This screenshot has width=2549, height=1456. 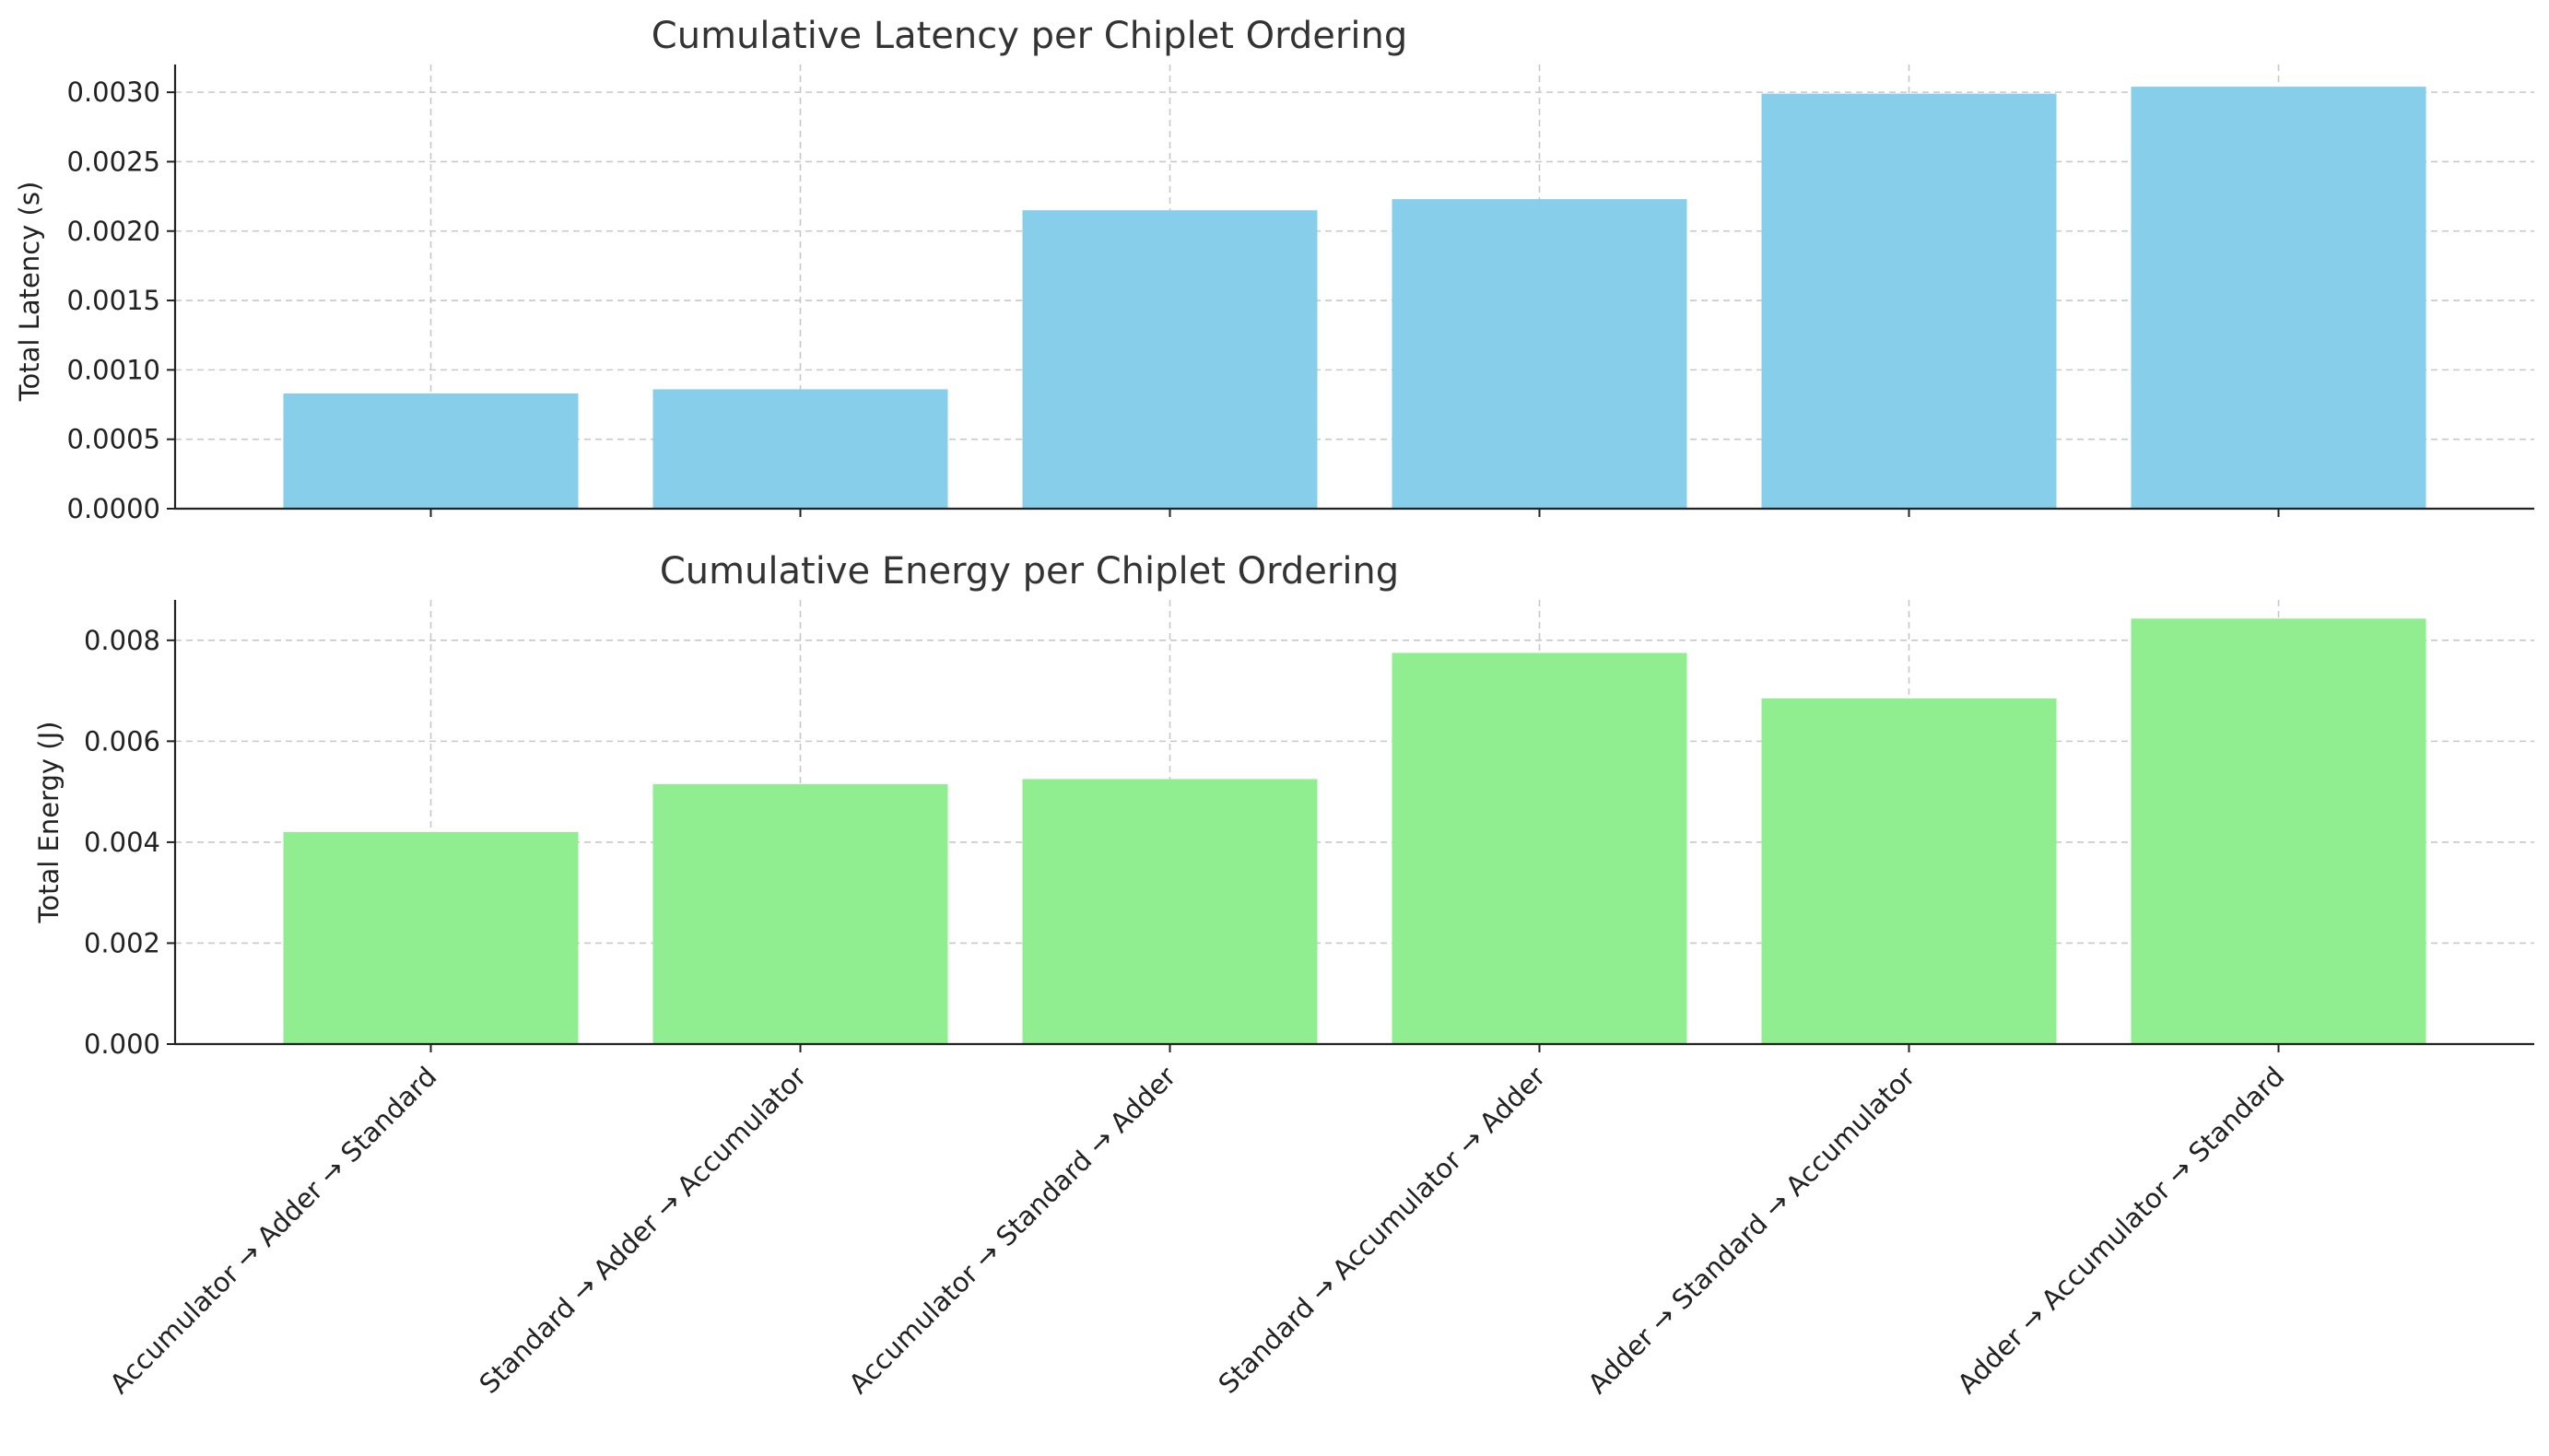 I want to click on x-category-label: Adder → Standard → Accumulator, so click(x=1751, y=1230).